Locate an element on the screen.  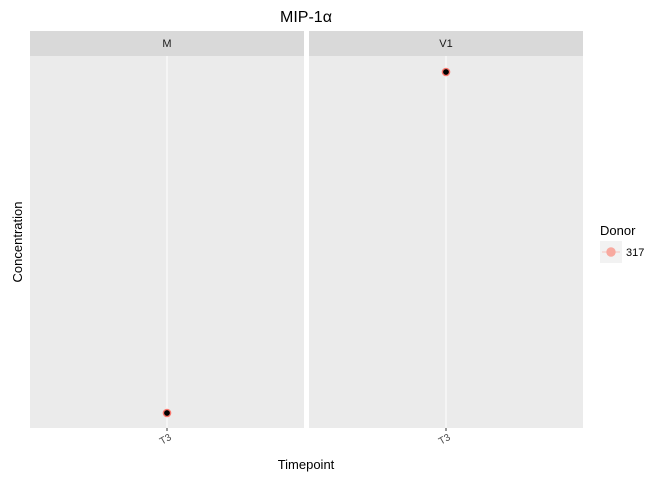
facet-strip-label: M is located at coordinates (166, 44).